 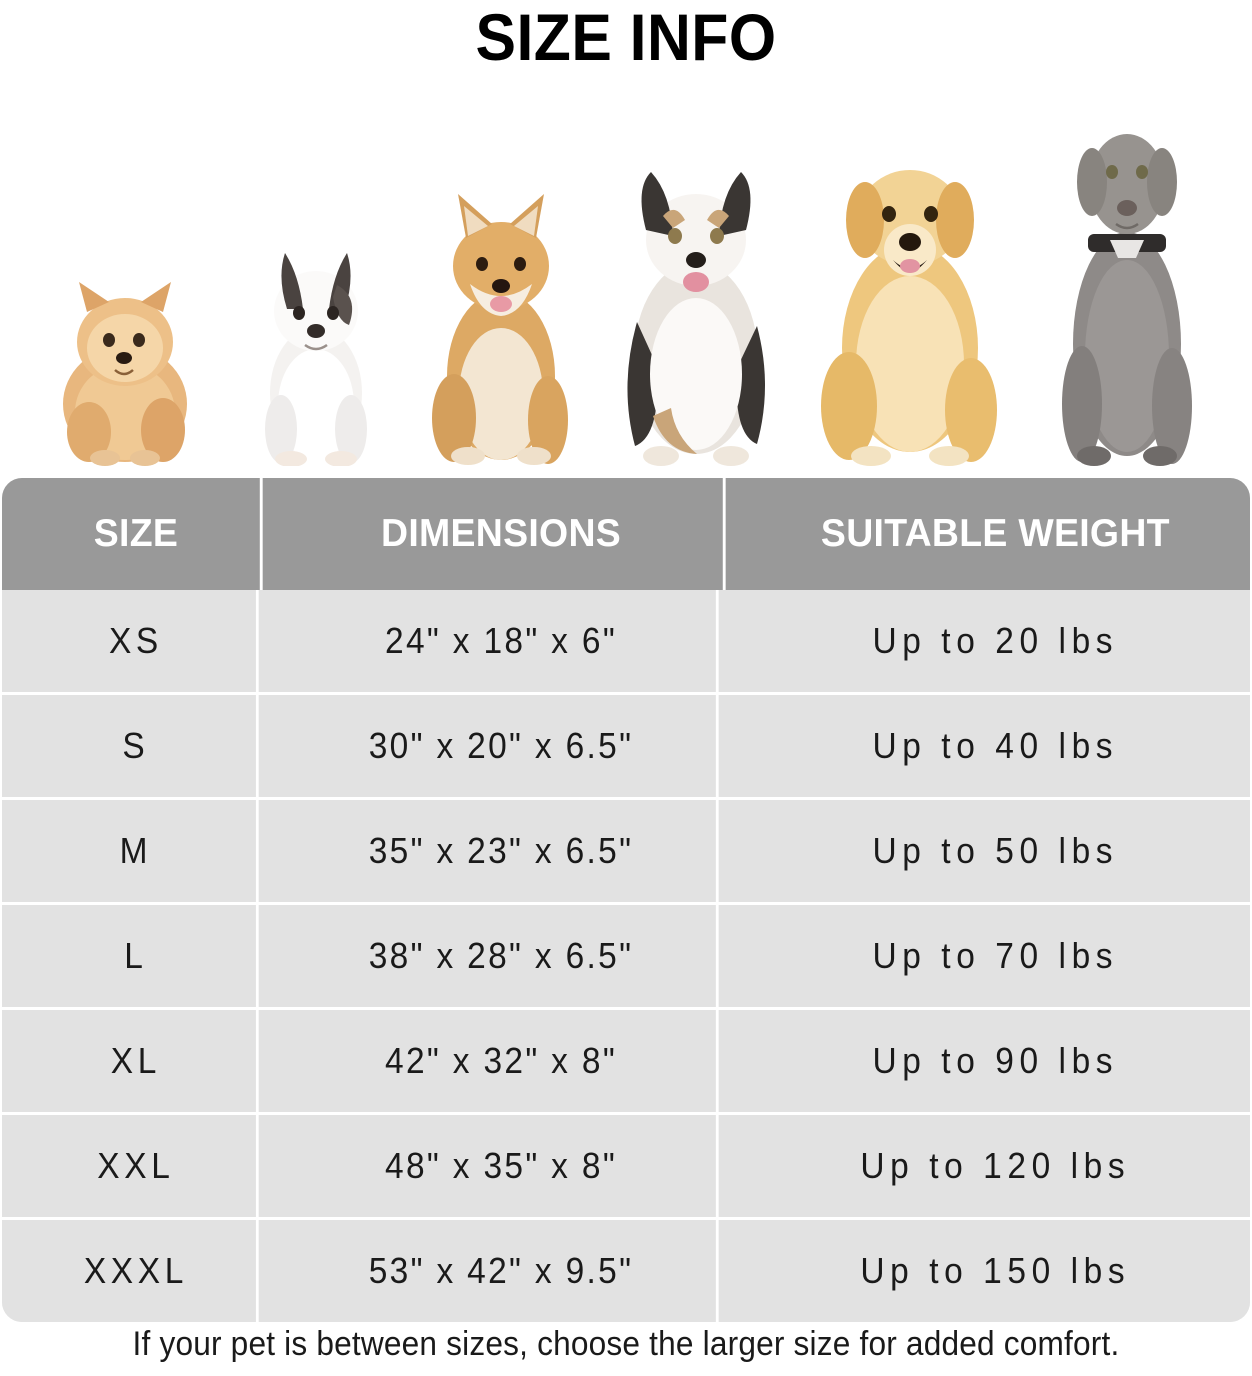 I want to click on dog-image-golden-retriever, so click(x=910, y=288).